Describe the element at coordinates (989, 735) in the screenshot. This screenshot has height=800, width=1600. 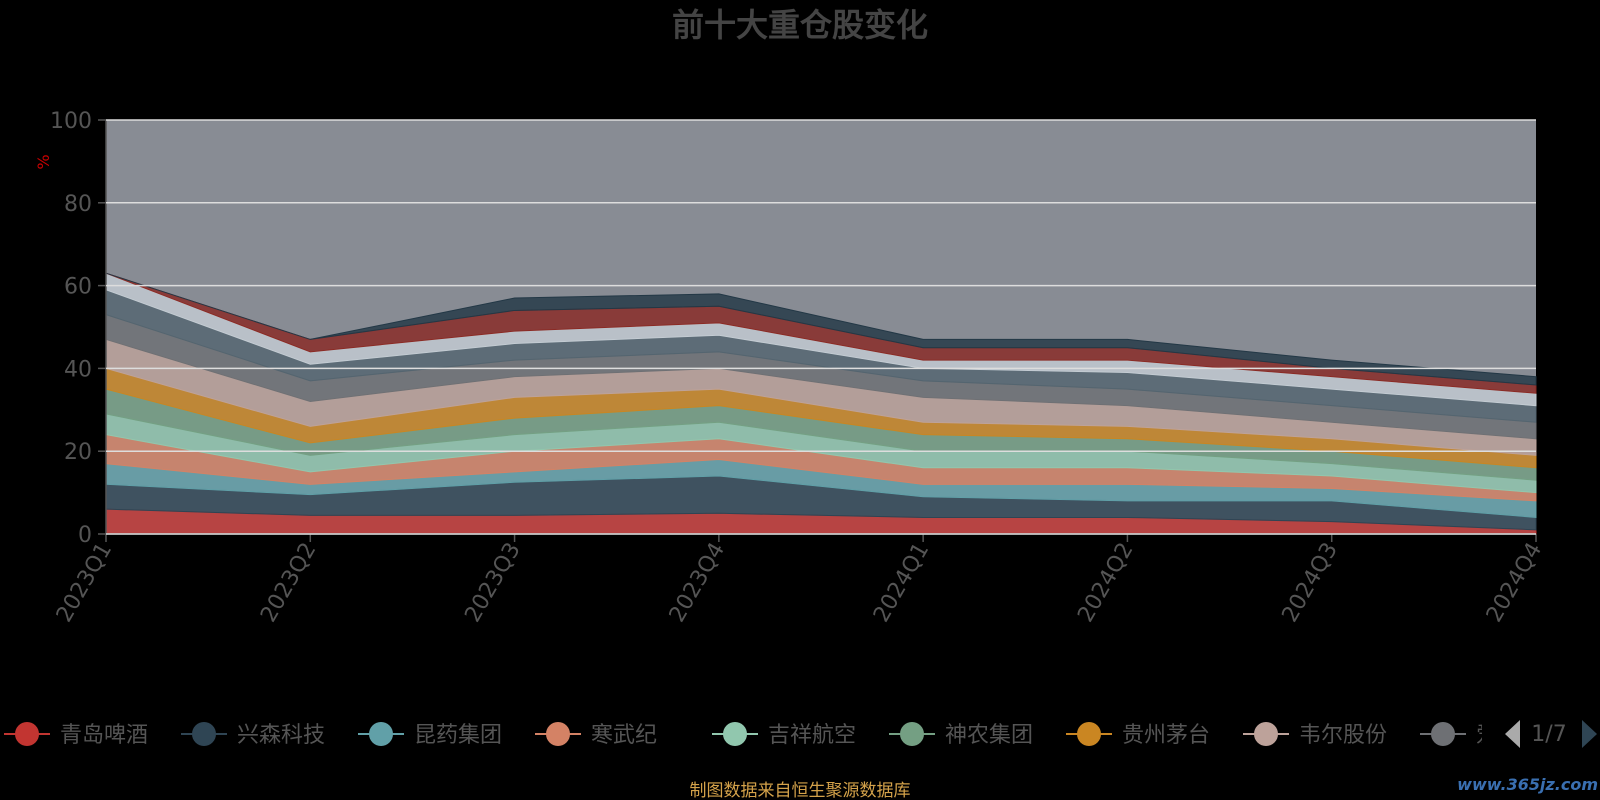
I see `legend-label-5: 神农集团` at that location.